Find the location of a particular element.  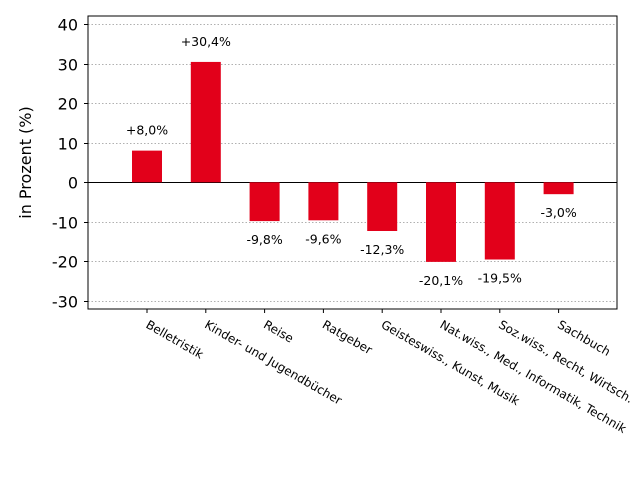

data-label: -12,3% is located at coordinates (382, 249).